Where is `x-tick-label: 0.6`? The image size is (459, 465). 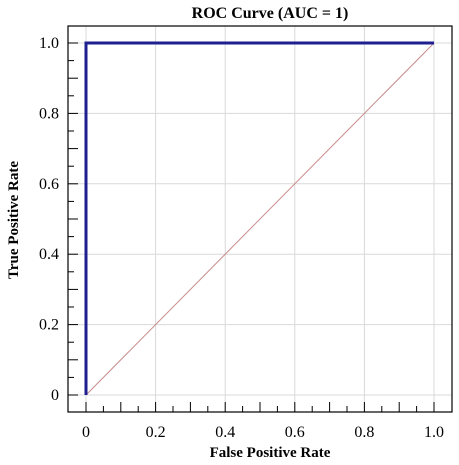
x-tick-label: 0.6 is located at coordinates (295, 432).